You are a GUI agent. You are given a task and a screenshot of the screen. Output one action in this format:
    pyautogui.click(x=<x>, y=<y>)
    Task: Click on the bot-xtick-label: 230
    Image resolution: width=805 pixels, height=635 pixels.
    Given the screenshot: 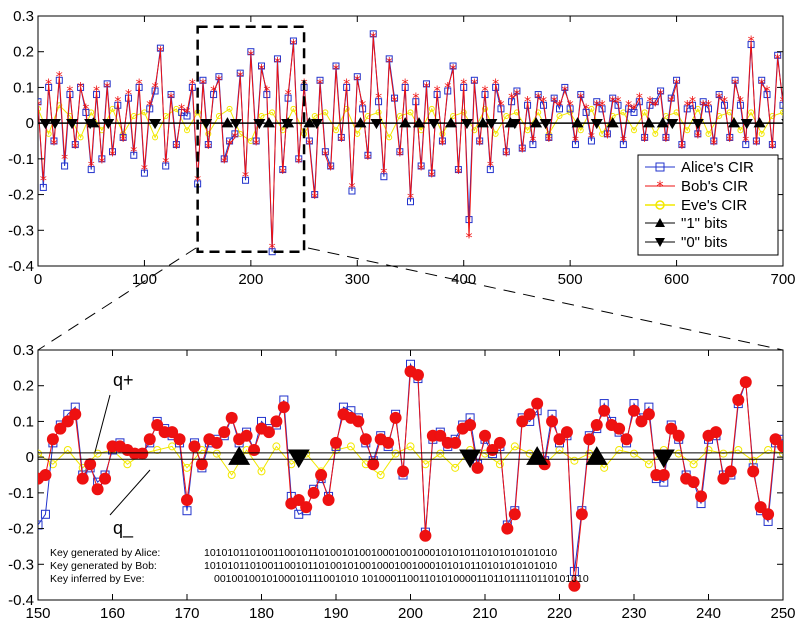 What is the action you would take?
    pyautogui.click(x=633, y=613)
    